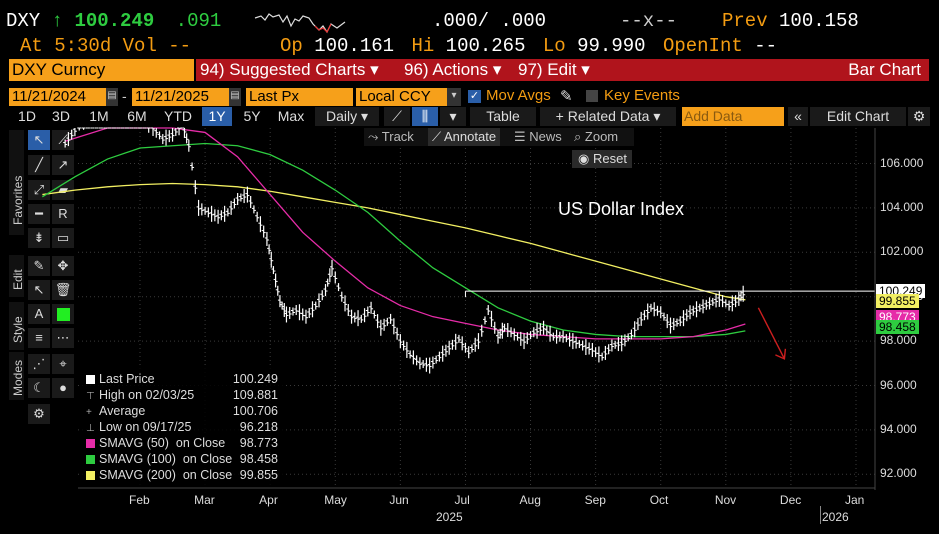 Image resolution: width=939 pixels, height=534 pixels. I want to click on legend-row: SMAVG (100) on Close 98.458, so click(182, 459).